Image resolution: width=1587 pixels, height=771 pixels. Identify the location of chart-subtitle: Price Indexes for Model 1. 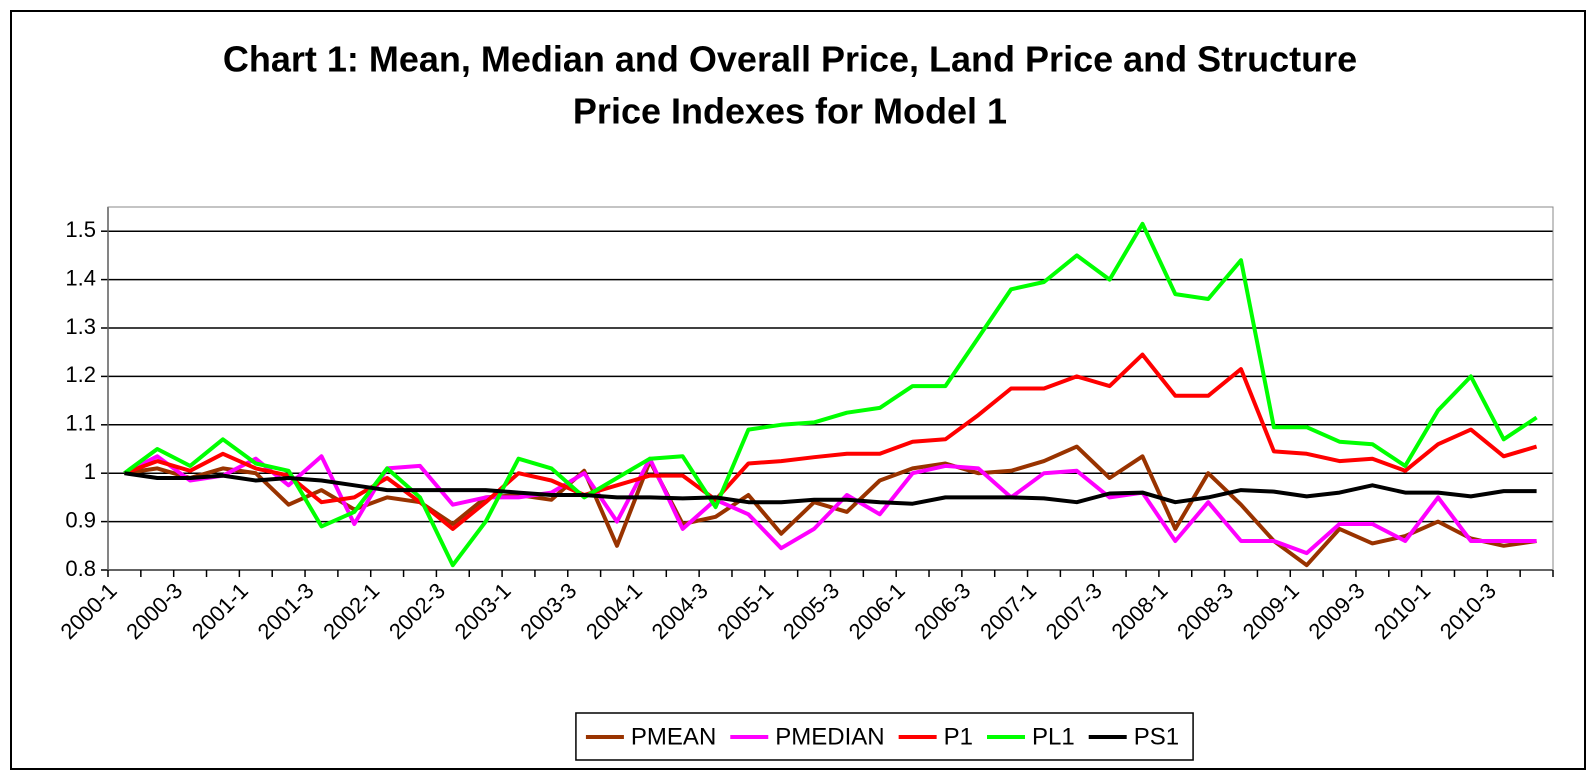
(790, 111).